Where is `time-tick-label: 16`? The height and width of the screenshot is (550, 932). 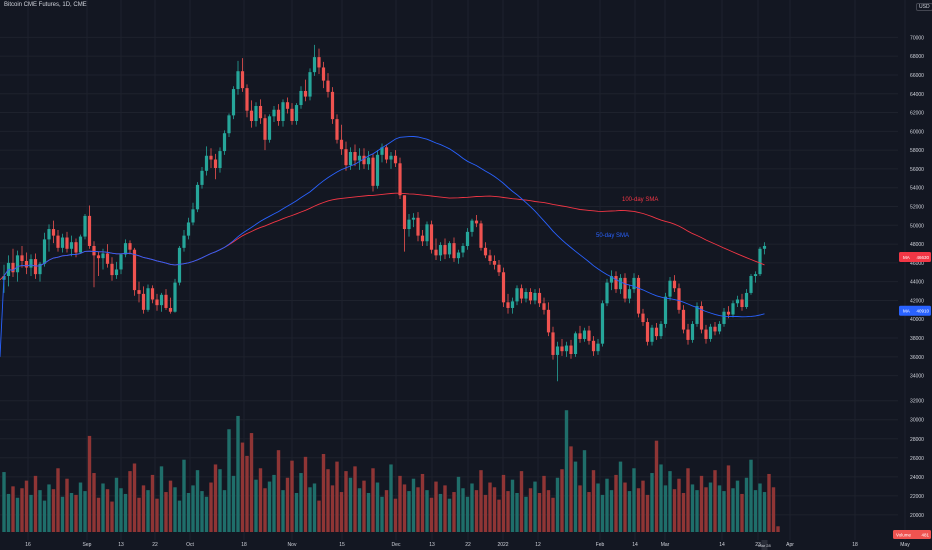 time-tick-label: 16 is located at coordinates (28, 545).